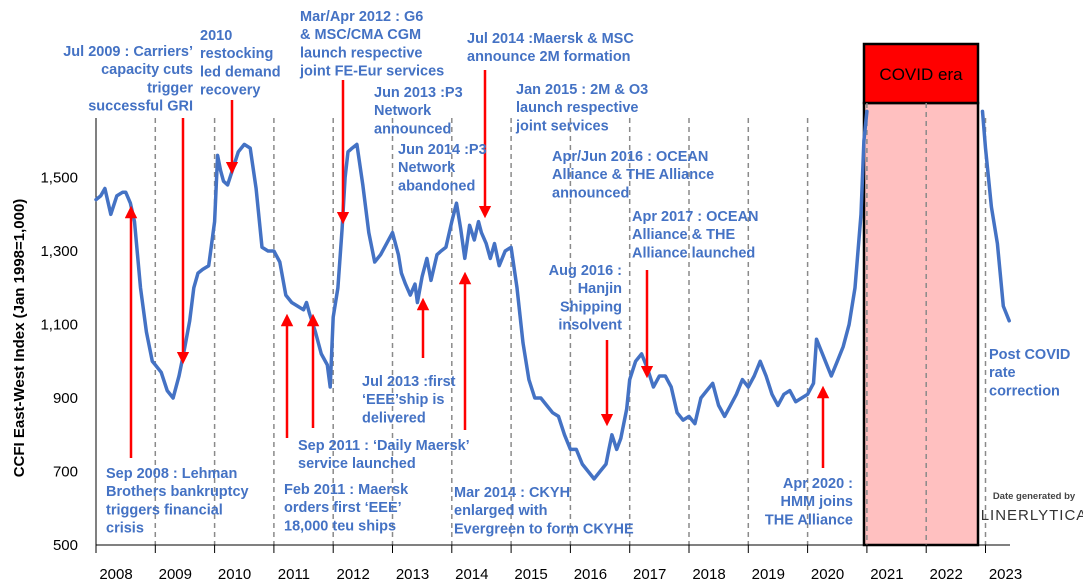 The image size is (1083, 585). Describe the element at coordinates (550, 39) in the screenshot. I see `annotation-line: Jul 2014 :Maersk & MSC` at that location.